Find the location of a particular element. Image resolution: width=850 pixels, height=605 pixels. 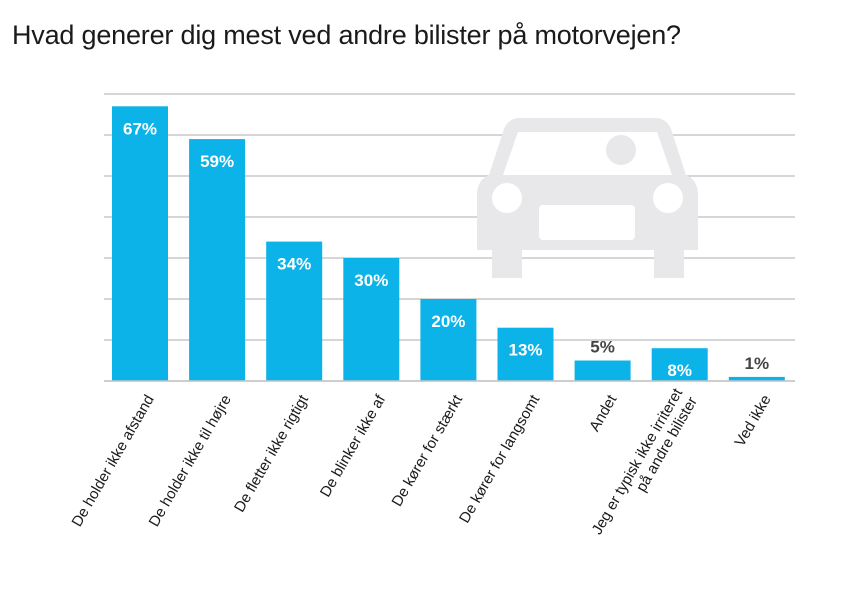

data-label: 67% is located at coordinates (140, 128).